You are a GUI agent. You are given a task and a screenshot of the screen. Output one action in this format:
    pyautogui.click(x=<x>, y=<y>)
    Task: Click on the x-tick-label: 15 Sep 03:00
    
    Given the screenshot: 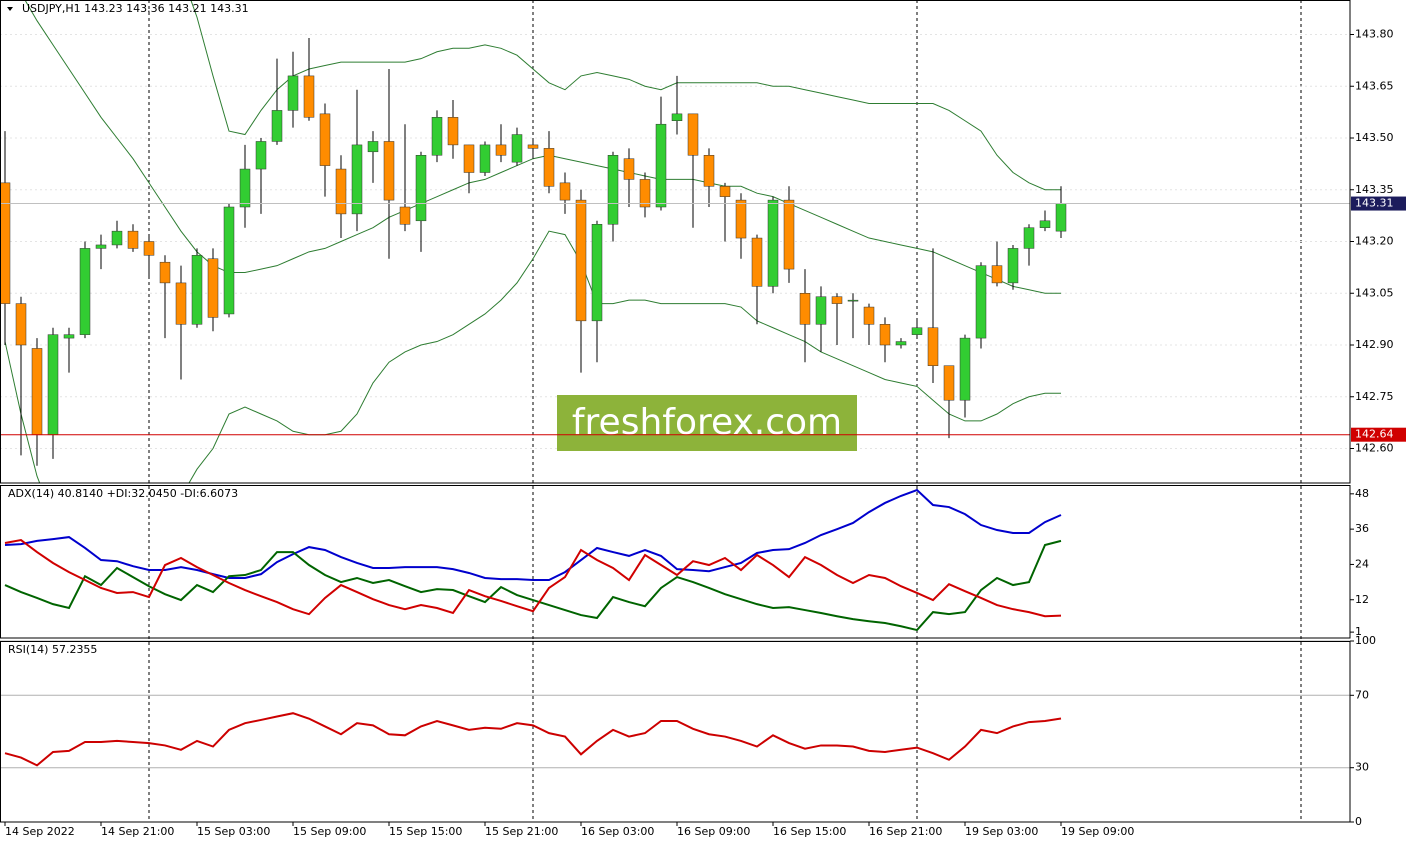 What is the action you would take?
    pyautogui.click(x=233, y=831)
    